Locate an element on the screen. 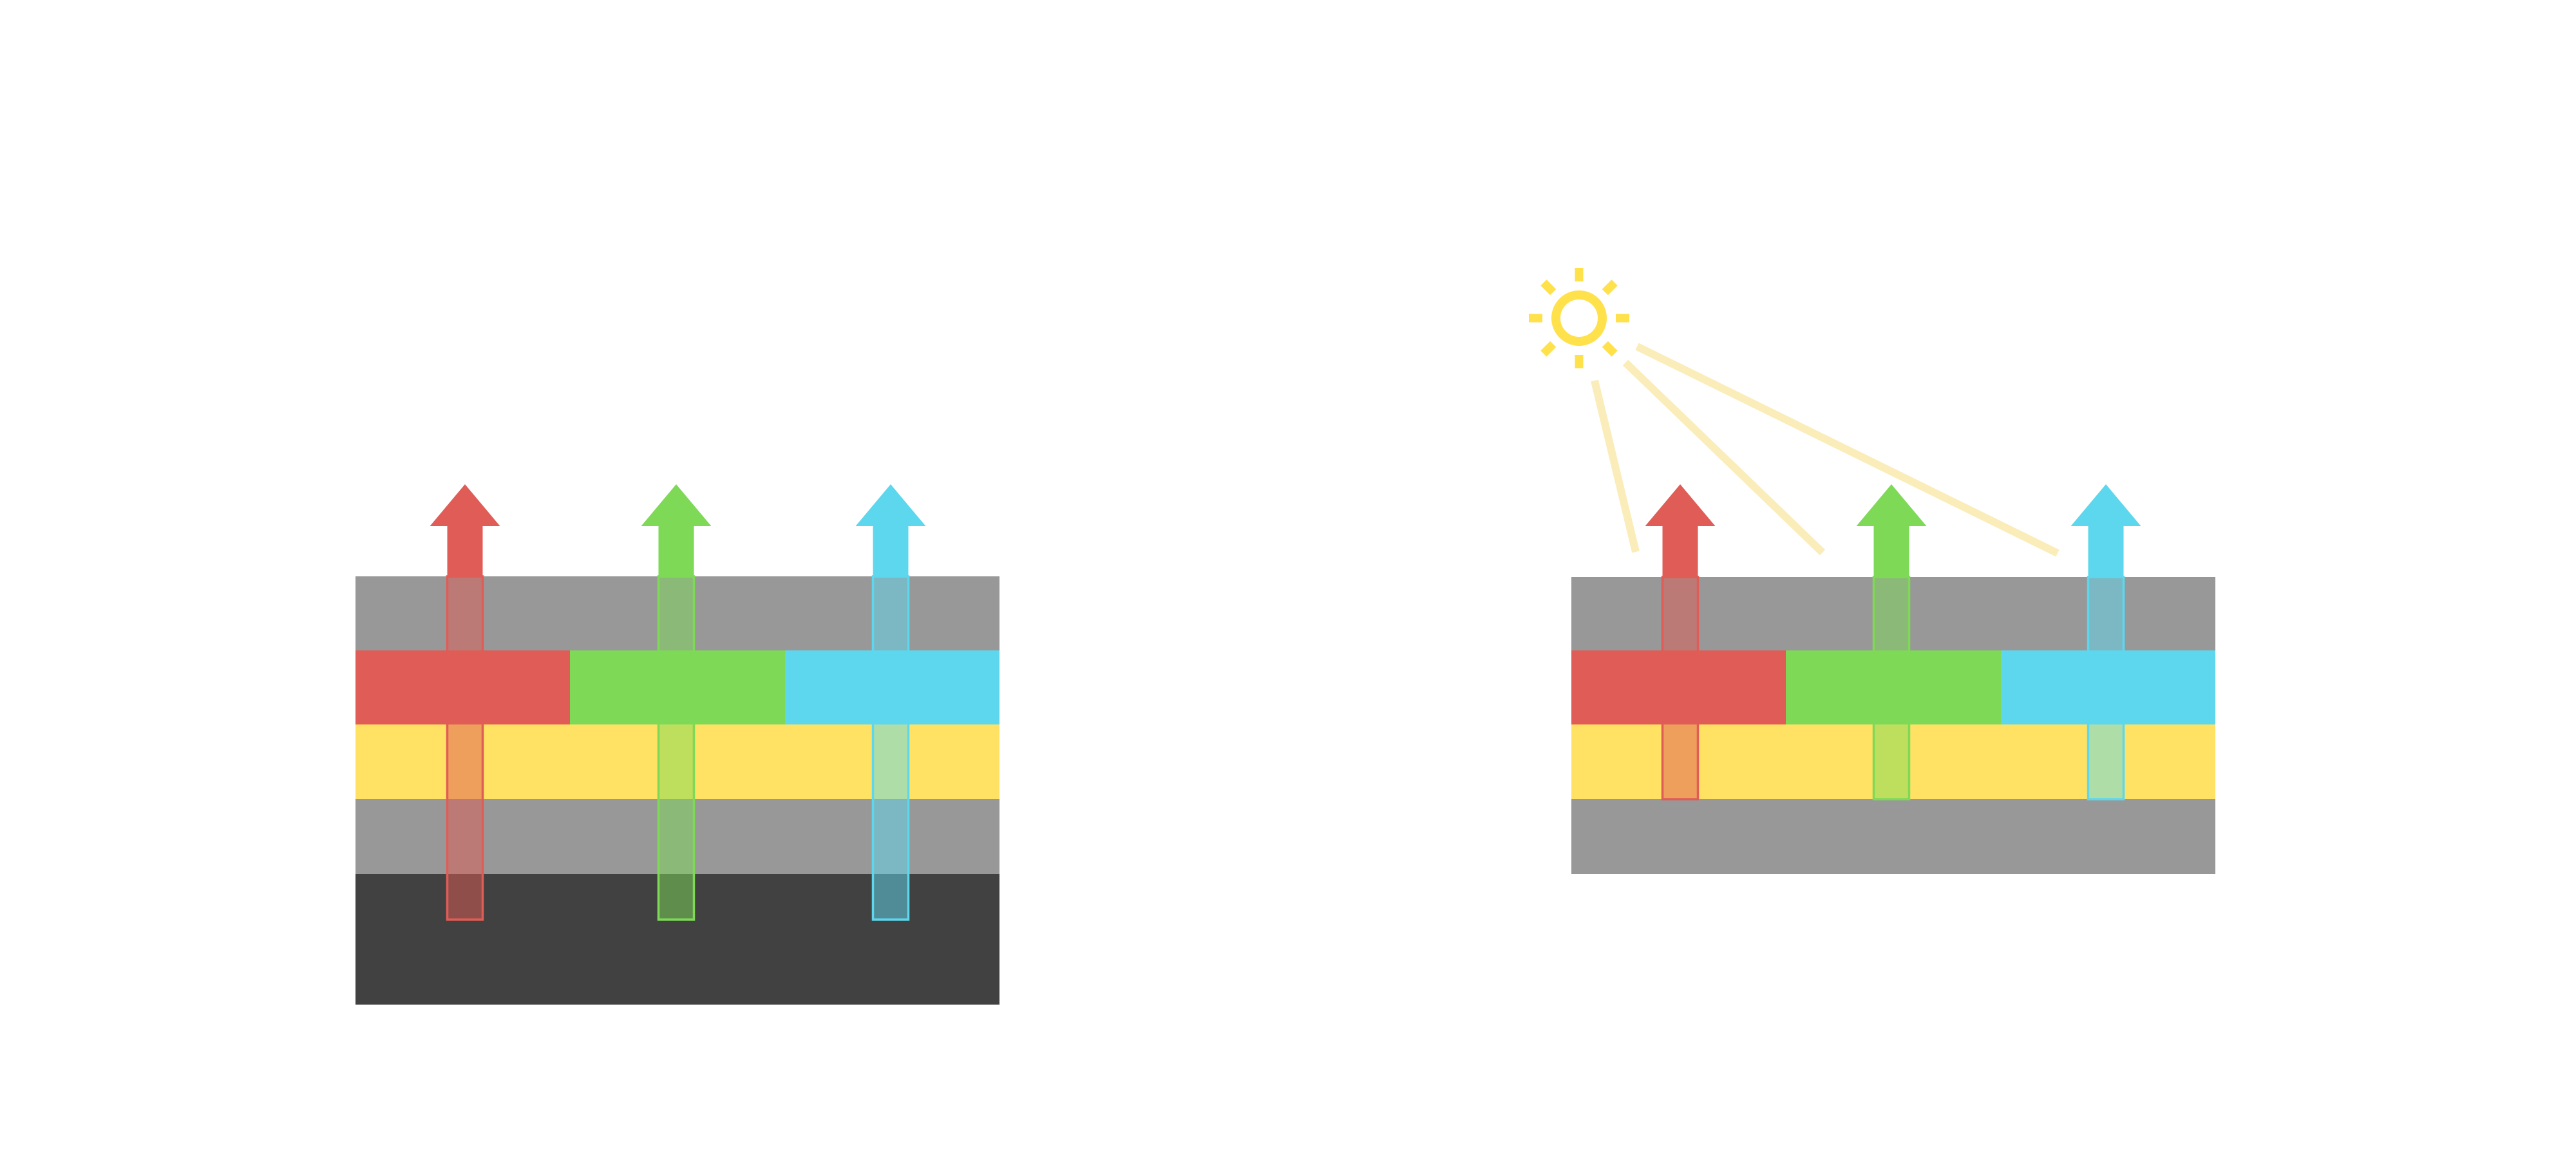 This screenshot has height=1154, width=2576. backlit-display-stack-green-light-arrow-path is located at coordinates (677, 748).